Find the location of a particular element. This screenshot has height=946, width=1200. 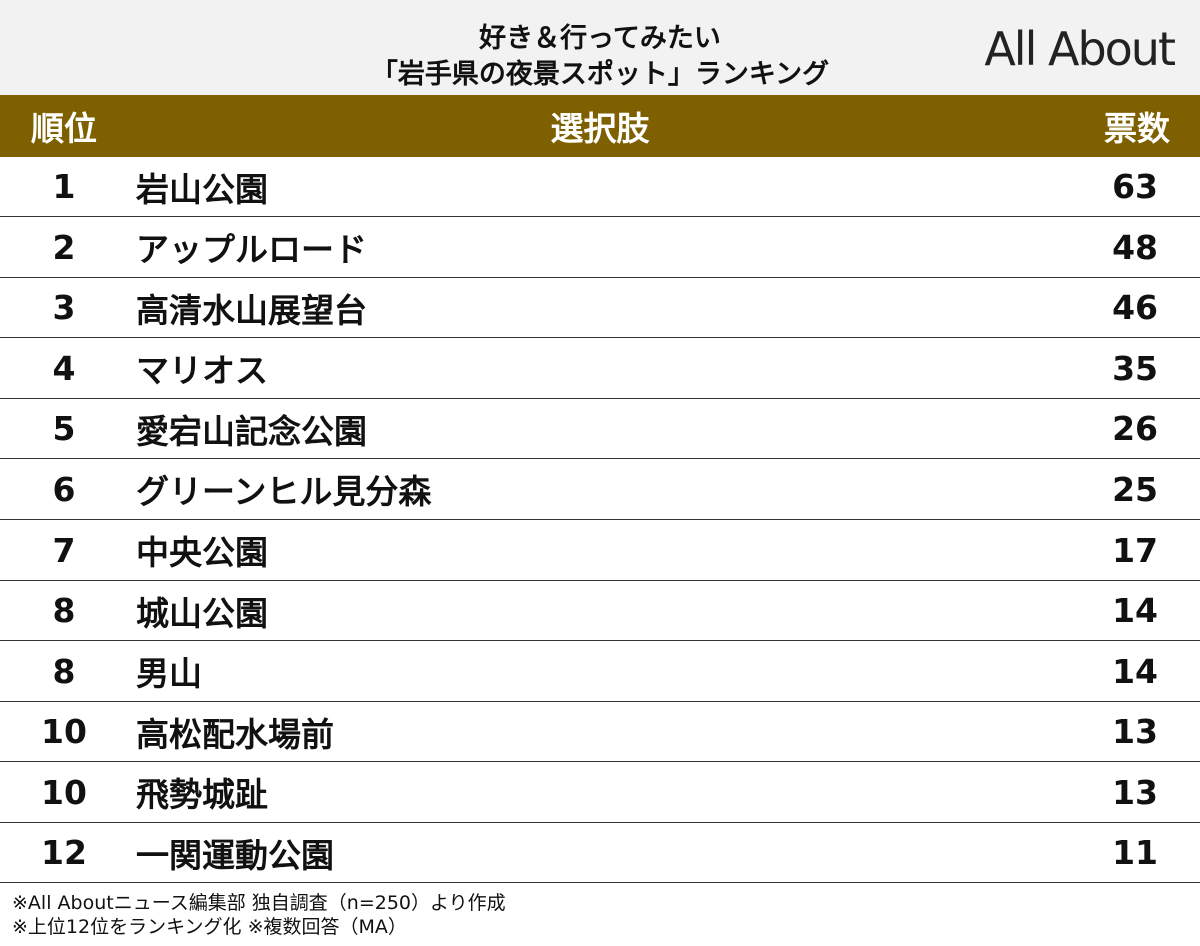

table-row: 5 愛宕山記念公園 26 is located at coordinates (600, 429).